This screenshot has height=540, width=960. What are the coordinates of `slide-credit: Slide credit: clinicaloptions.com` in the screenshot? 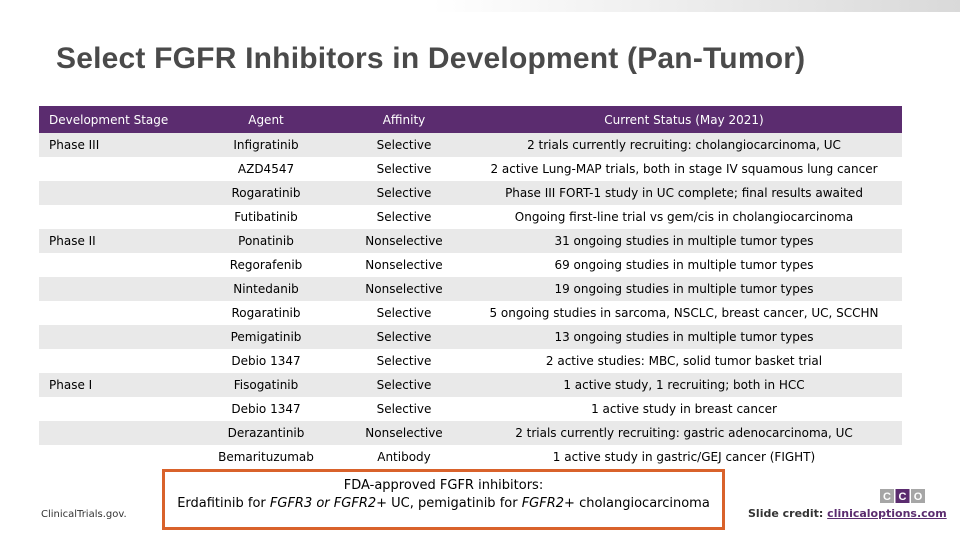 It's located at (847, 513).